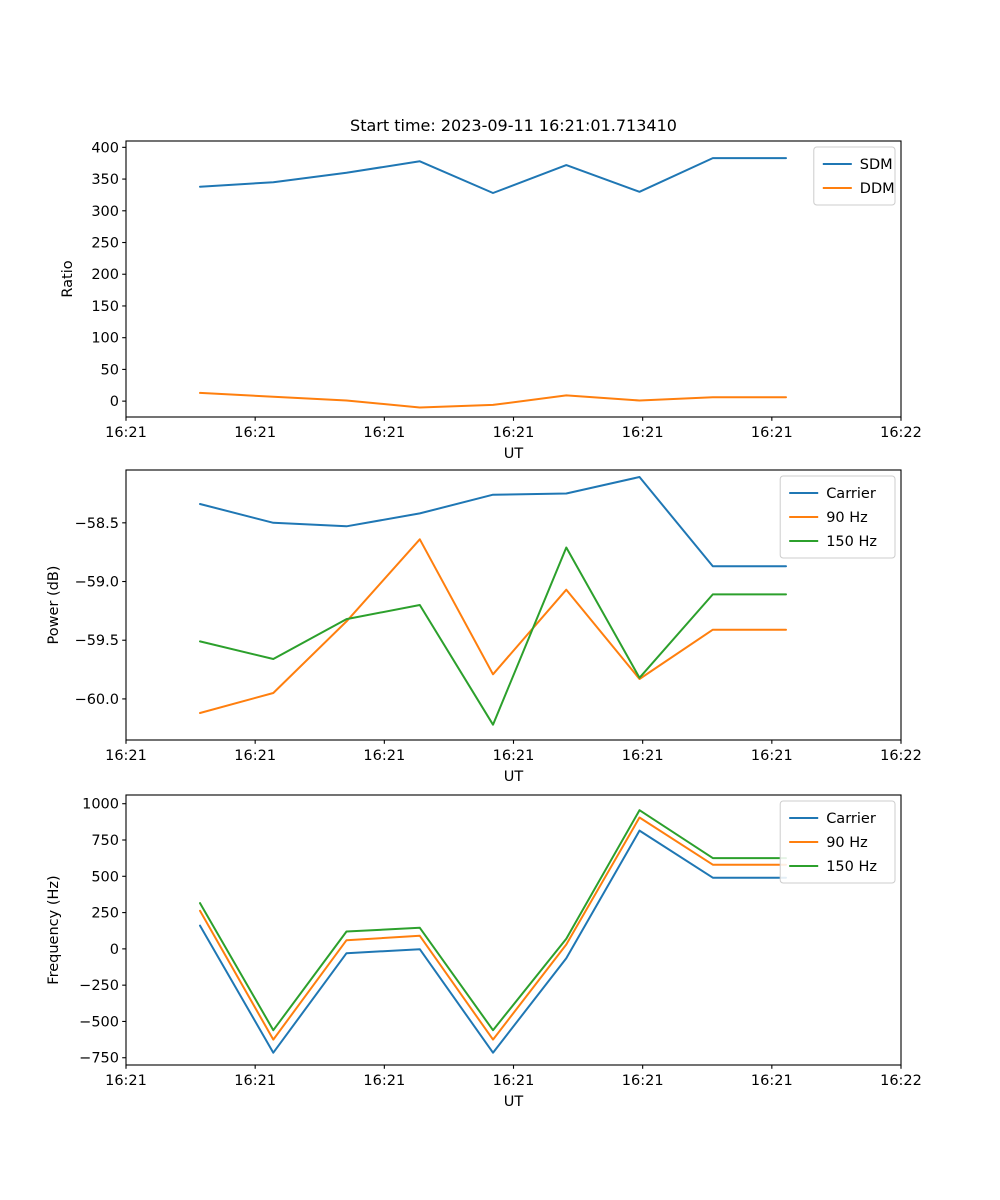  I want to click on y-tick-label: 750, so click(105, 841).